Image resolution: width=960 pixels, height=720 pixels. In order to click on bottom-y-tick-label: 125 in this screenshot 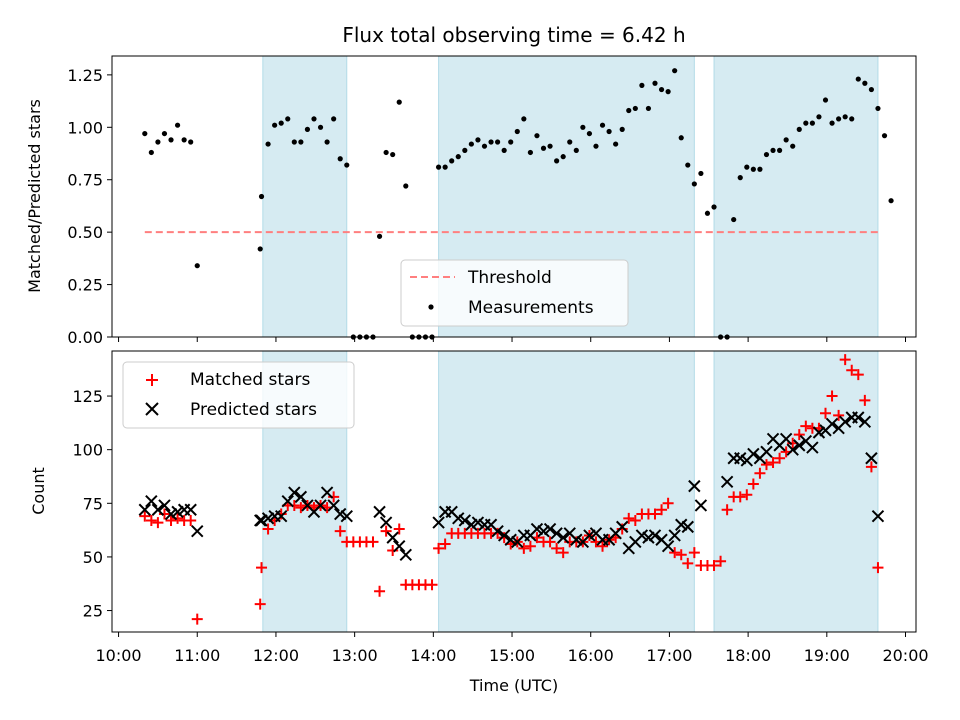, I will do `click(87, 396)`.